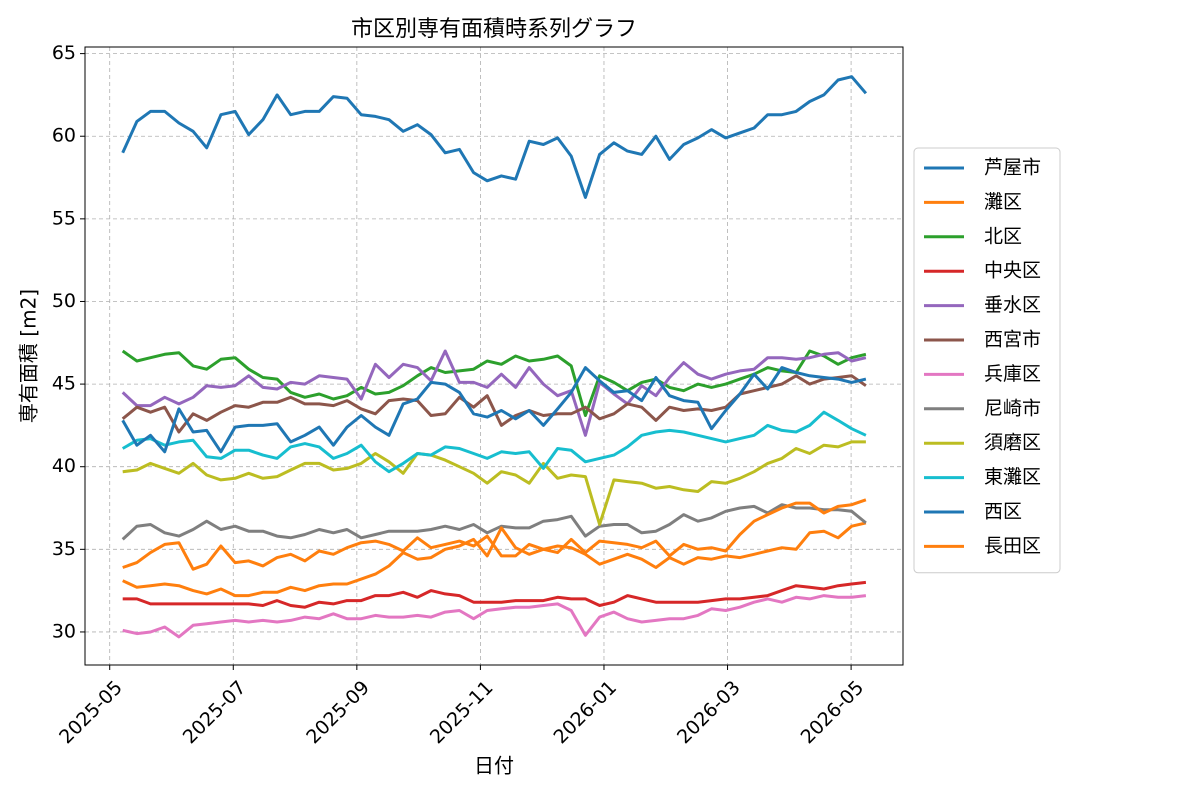 This screenshot has height=800, width=1200. Describe the element at coordinates (1012, 477) in the screenshot. I see `legend-label: 東灘区` at that location.